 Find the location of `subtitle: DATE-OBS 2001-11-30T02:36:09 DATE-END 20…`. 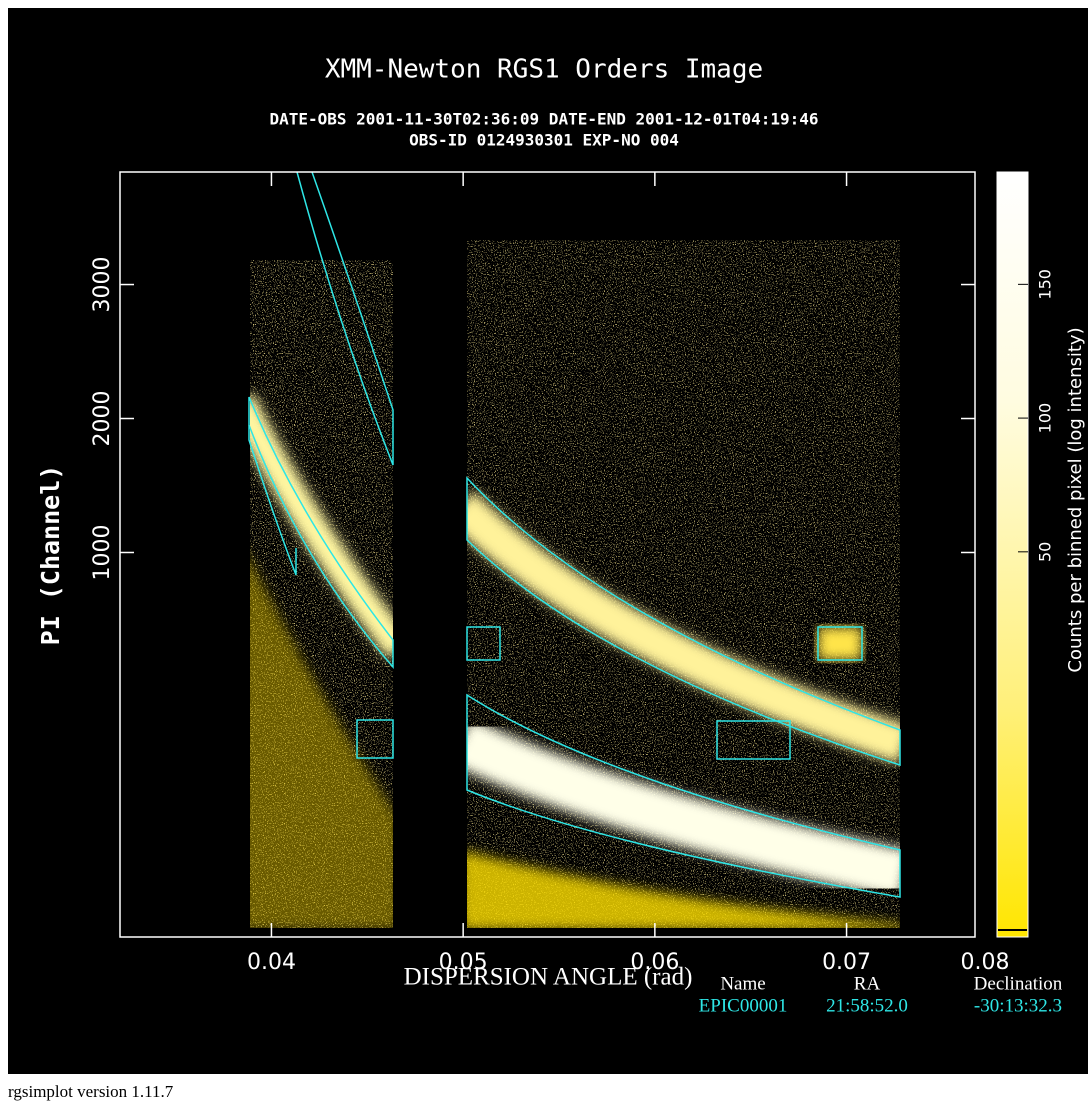

subtitle: DATE-OBS 2001-11-30T02:36:09 DATE-END 20… is located at coordinates (543, 119).